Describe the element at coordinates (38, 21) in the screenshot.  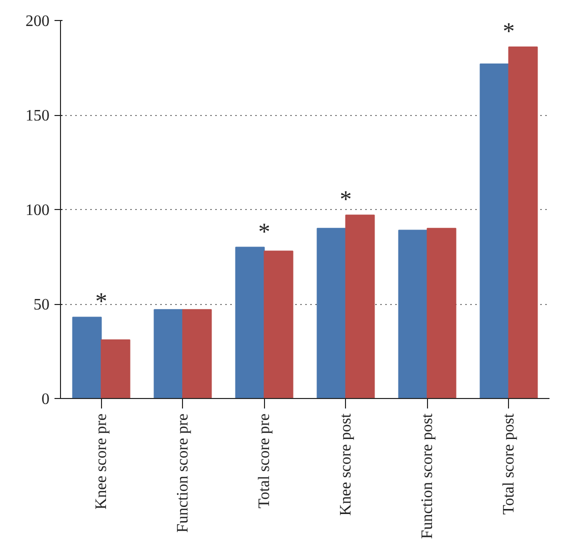
I see `y-tick-label: 200` at that location.